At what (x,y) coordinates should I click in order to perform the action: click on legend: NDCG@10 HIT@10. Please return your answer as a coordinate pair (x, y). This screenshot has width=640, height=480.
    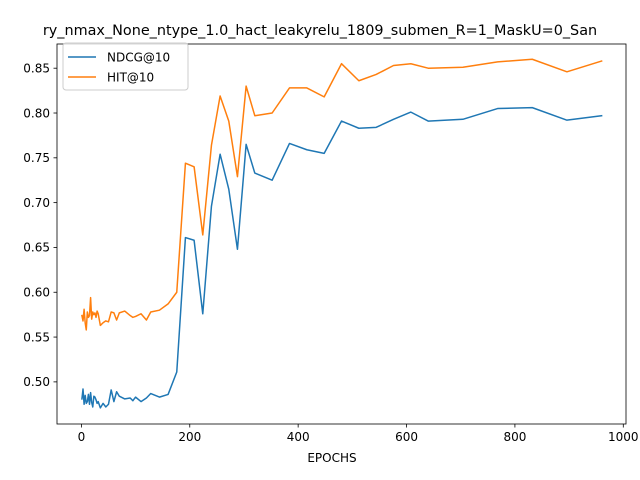
    Looking at the image, I should click on (125, 66).